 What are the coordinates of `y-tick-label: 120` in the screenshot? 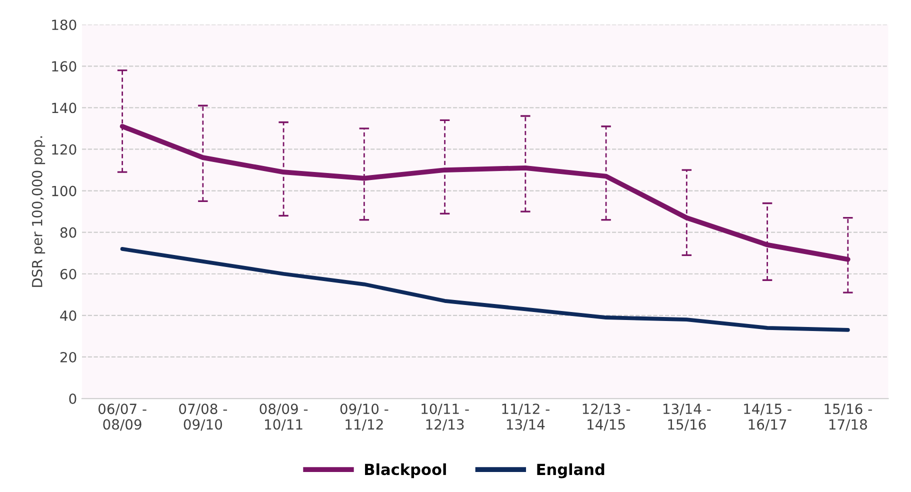 It's located at (64, 149).